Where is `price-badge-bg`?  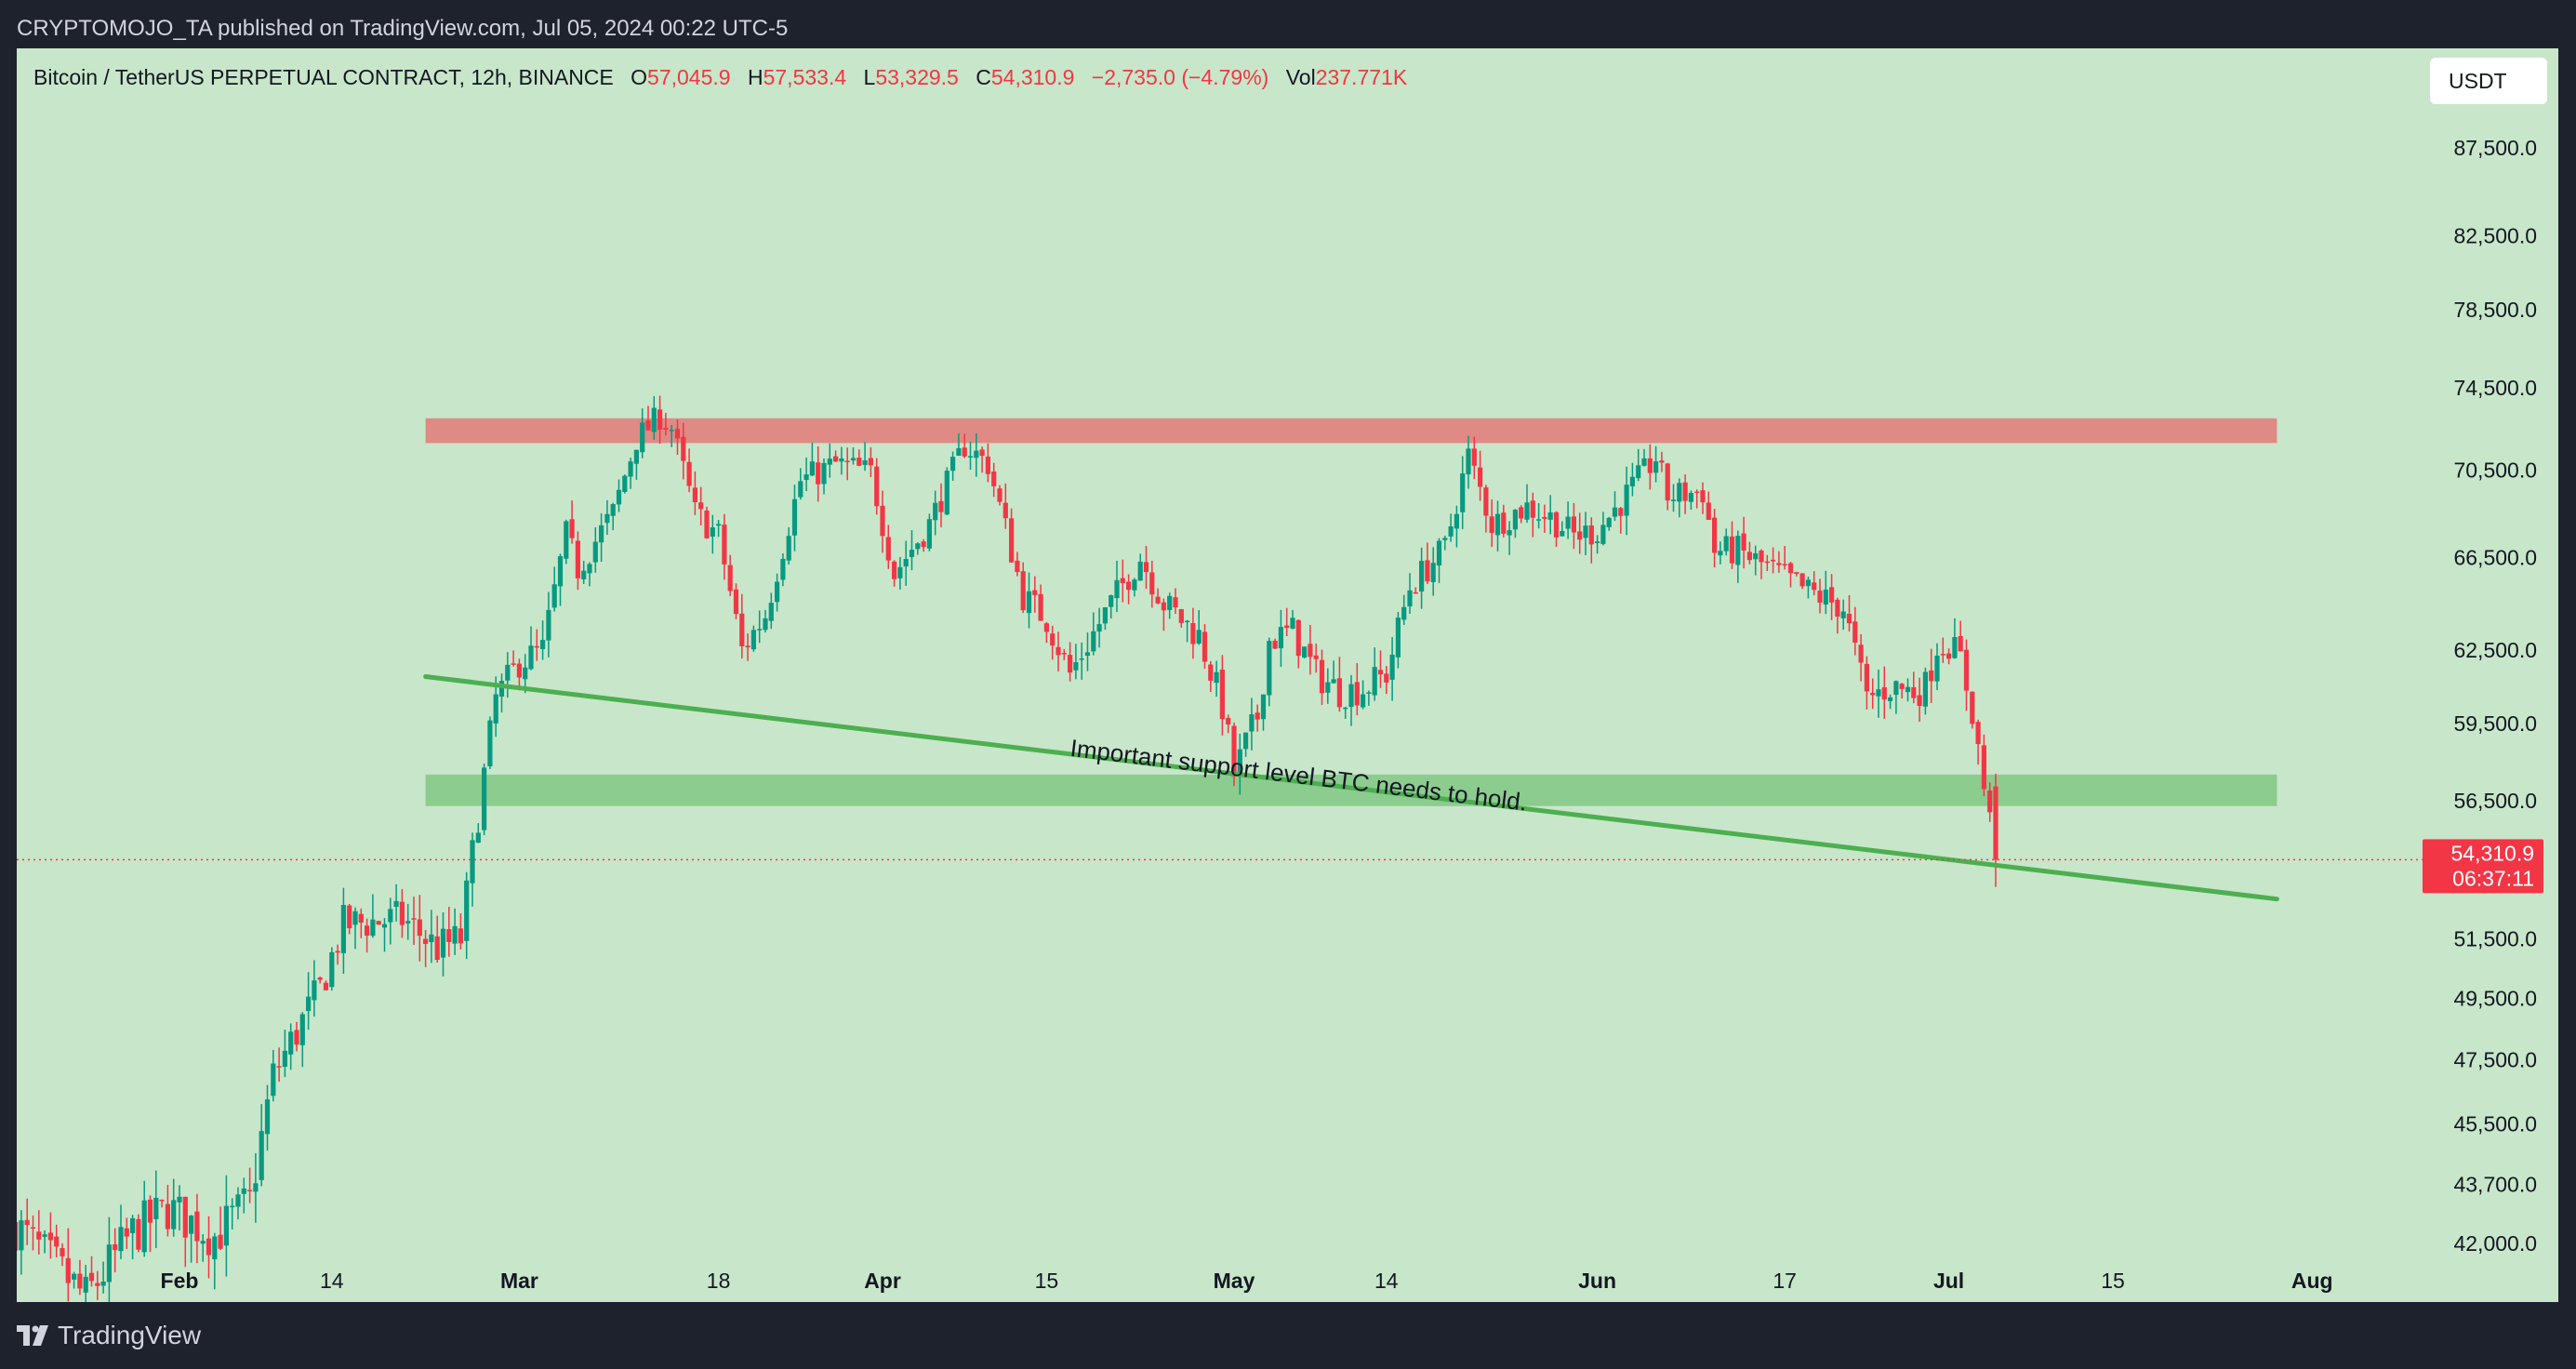
price-badge-bg is located at coordinates (2483, 866).